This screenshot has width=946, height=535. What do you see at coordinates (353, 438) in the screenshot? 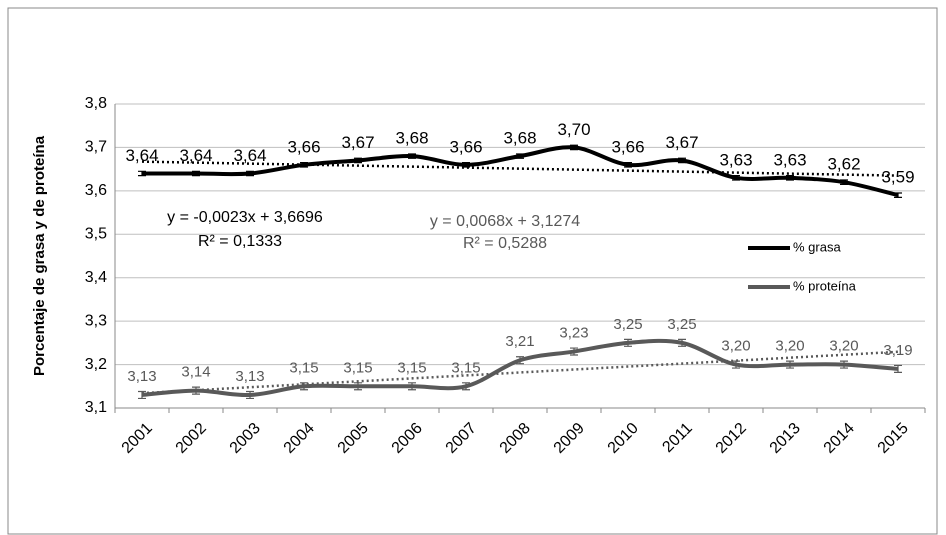
I see `x-tick-label: 2005` at bounding box center [353, 438].